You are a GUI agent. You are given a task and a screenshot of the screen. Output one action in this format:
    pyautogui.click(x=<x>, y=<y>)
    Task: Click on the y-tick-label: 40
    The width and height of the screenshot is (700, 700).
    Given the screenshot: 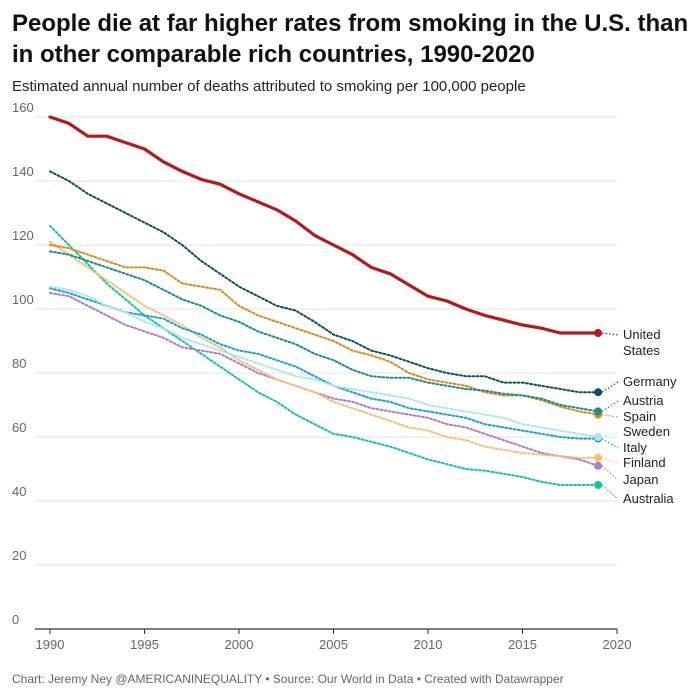 What is the action you would take?
    pyautogui.click(x=19, y=491)
    